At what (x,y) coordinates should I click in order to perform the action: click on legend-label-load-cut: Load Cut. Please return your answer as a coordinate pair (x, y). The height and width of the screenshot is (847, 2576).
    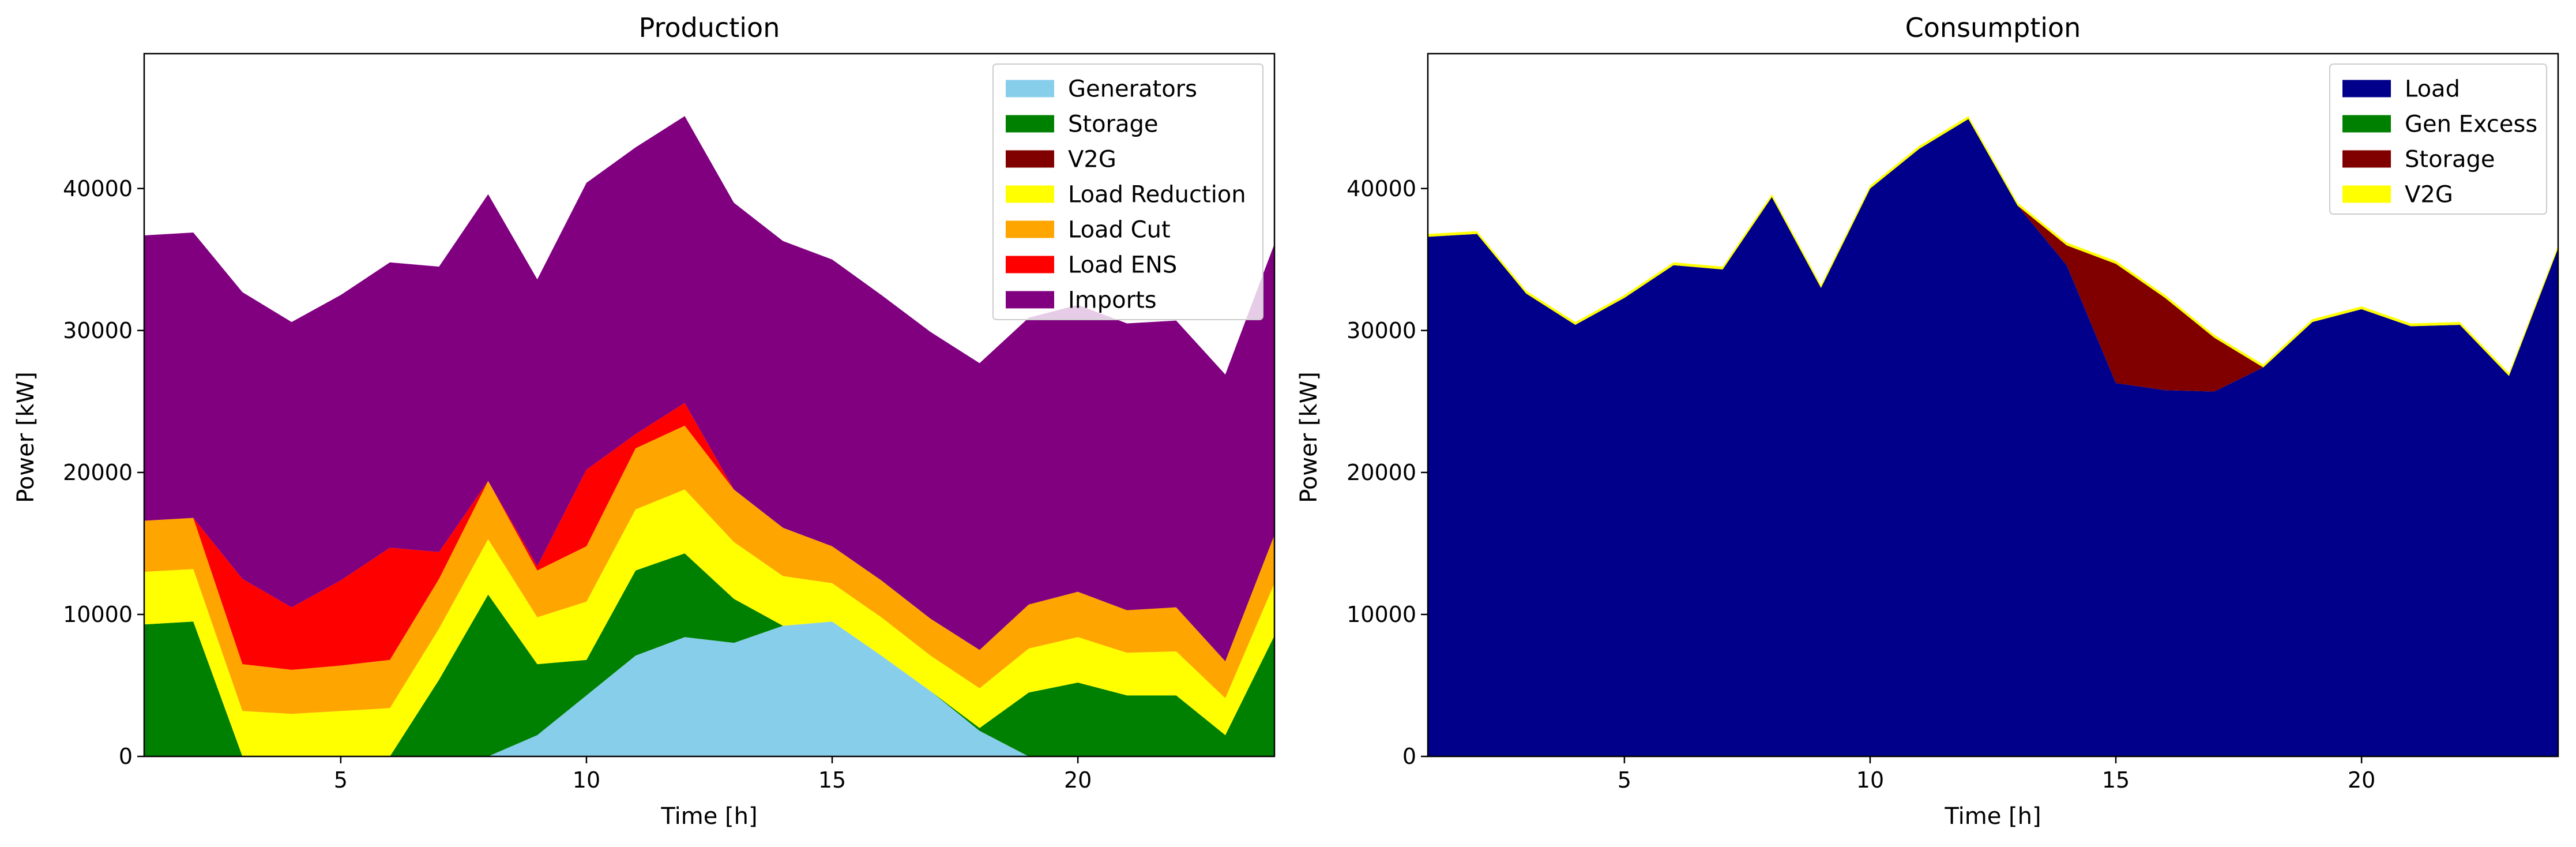
    Looking at the image, I should click on (1119, 230).